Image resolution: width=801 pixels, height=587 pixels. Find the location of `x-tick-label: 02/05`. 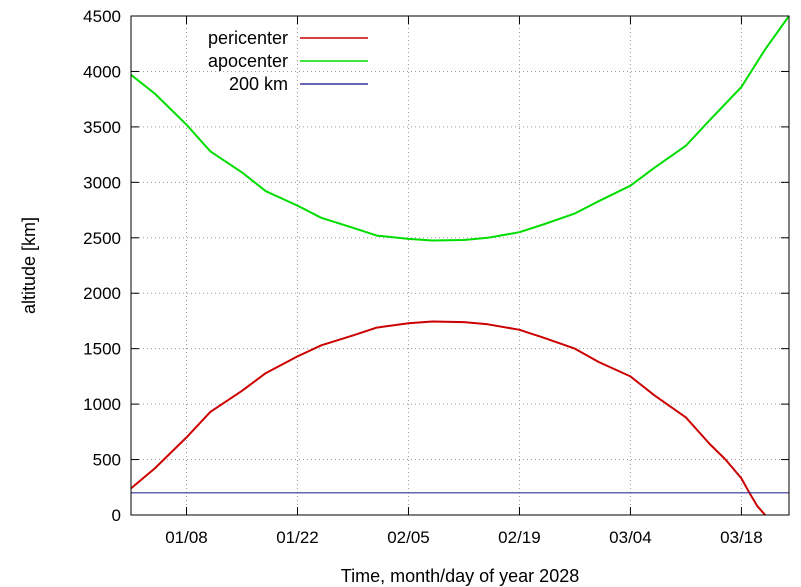

x-tick-label: 02/05 is located at coordinates (408, 537).